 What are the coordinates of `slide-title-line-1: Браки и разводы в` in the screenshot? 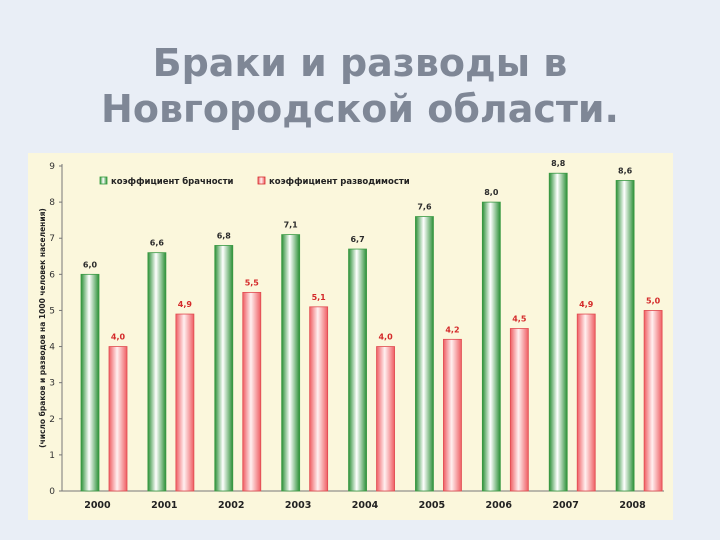 It's located at (360, 63).